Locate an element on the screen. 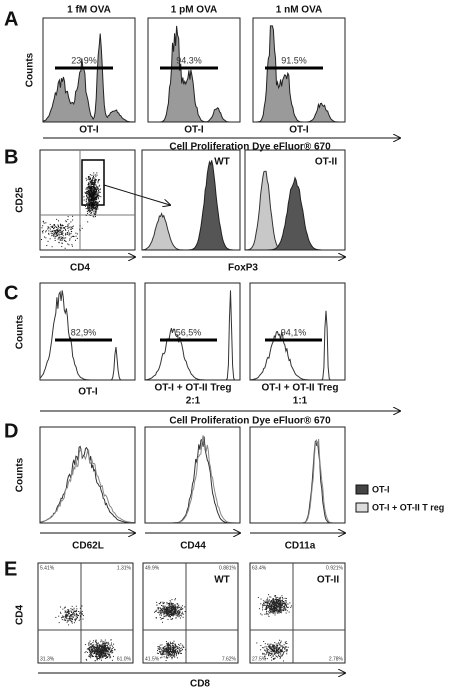 The image size is (474, 694). plot-frame is located at coordinates (89, 70).